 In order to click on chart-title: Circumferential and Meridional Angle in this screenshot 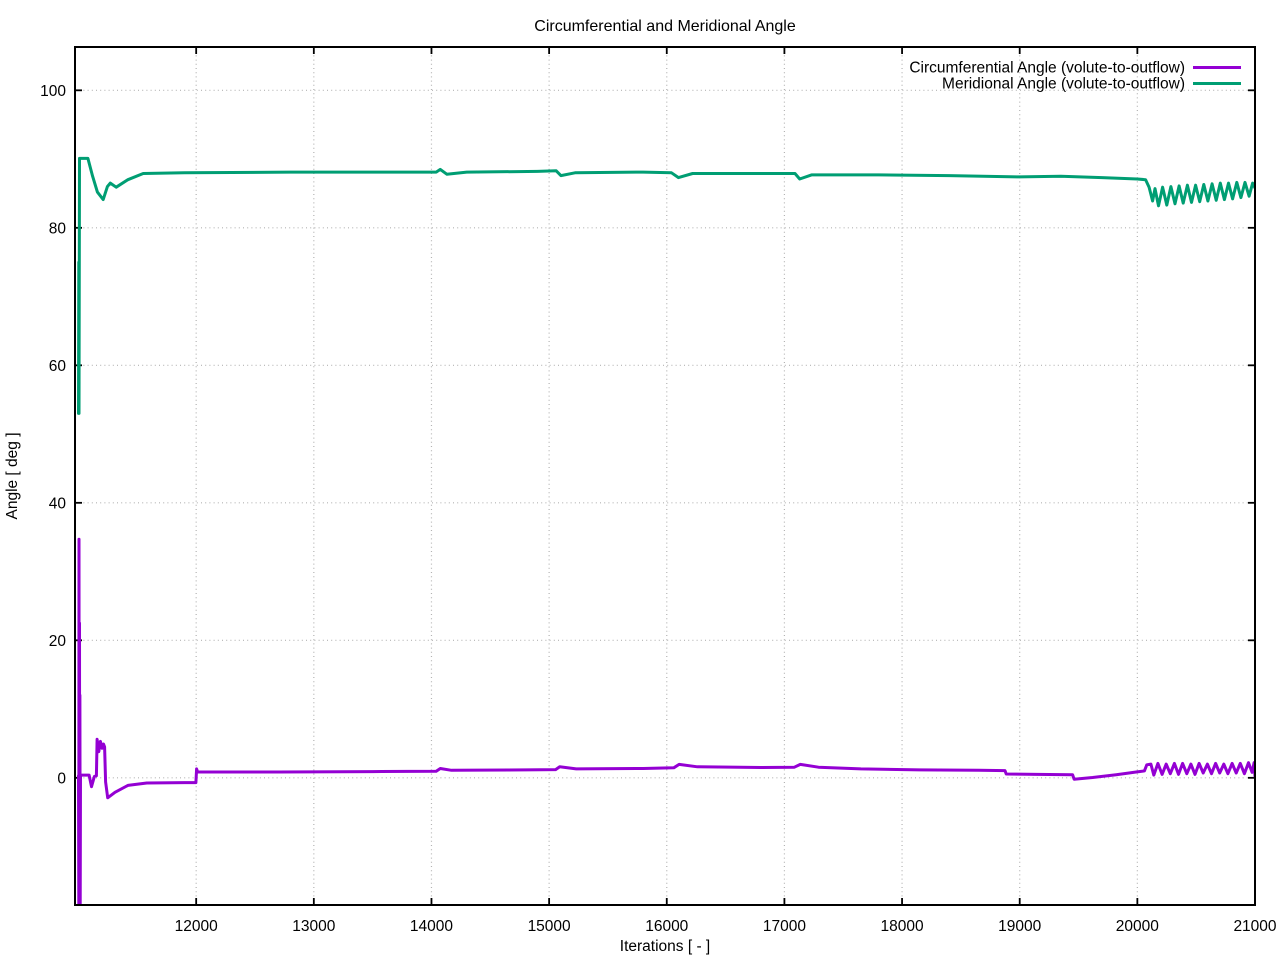, I will do `click(665, 26)`.